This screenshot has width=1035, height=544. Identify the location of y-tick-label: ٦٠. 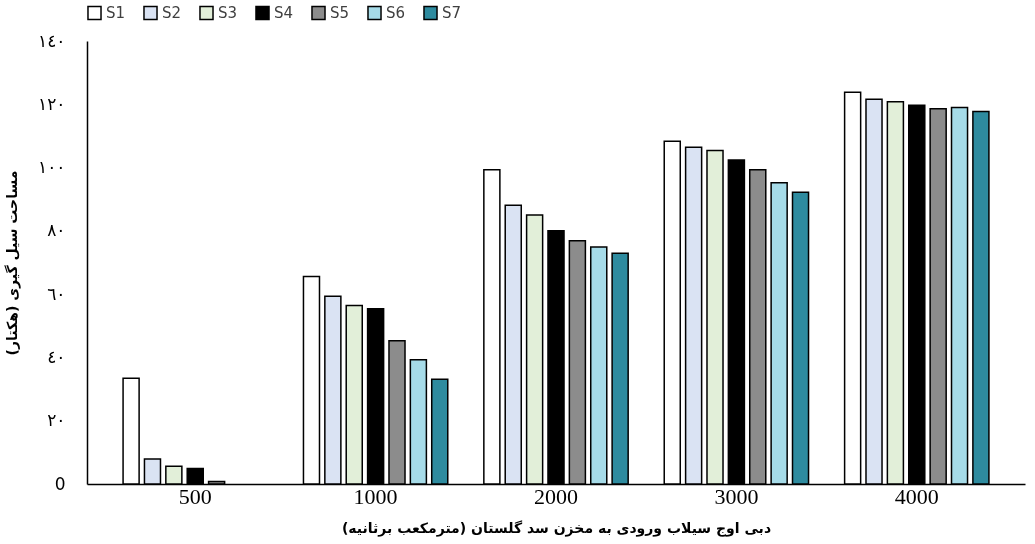
(56, 293).